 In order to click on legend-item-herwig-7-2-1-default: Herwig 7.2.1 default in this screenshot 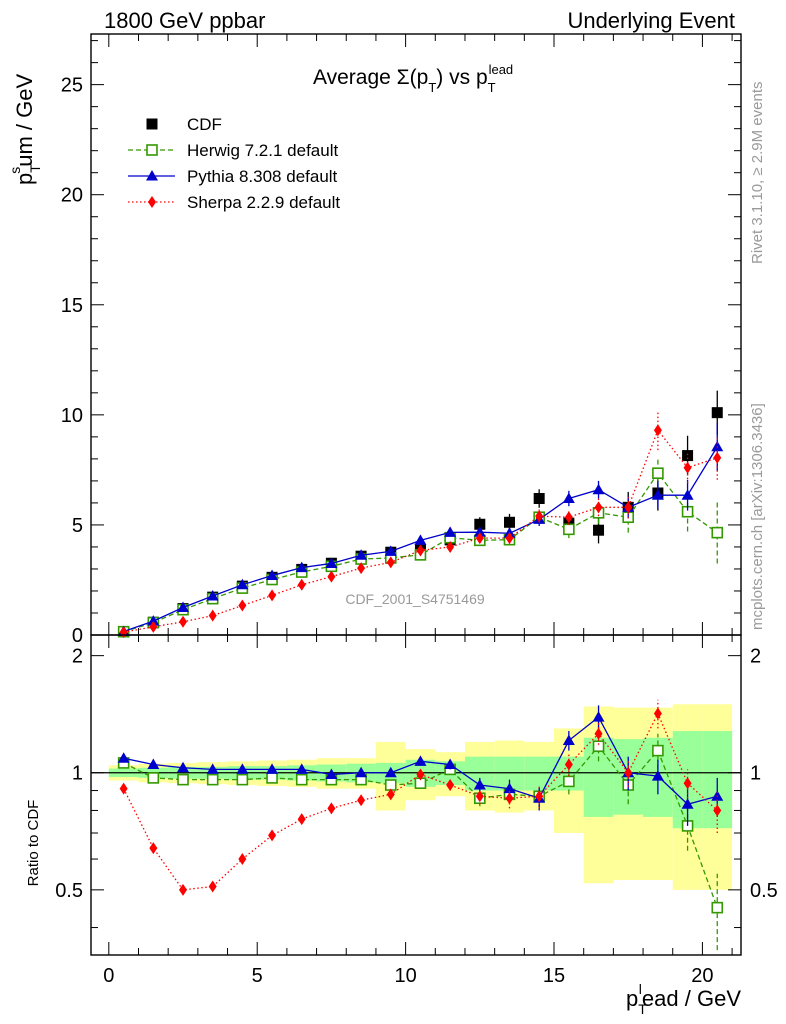, I will do `click(233, 150)`.